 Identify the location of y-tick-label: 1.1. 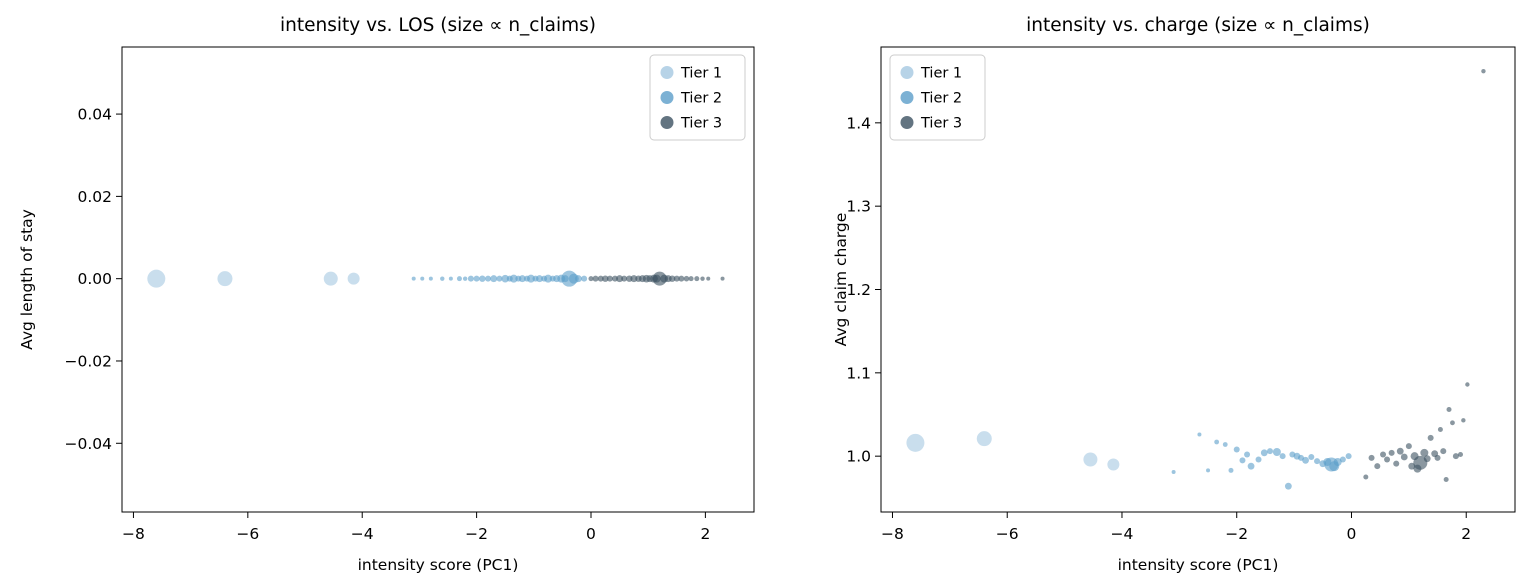
(858, 373).